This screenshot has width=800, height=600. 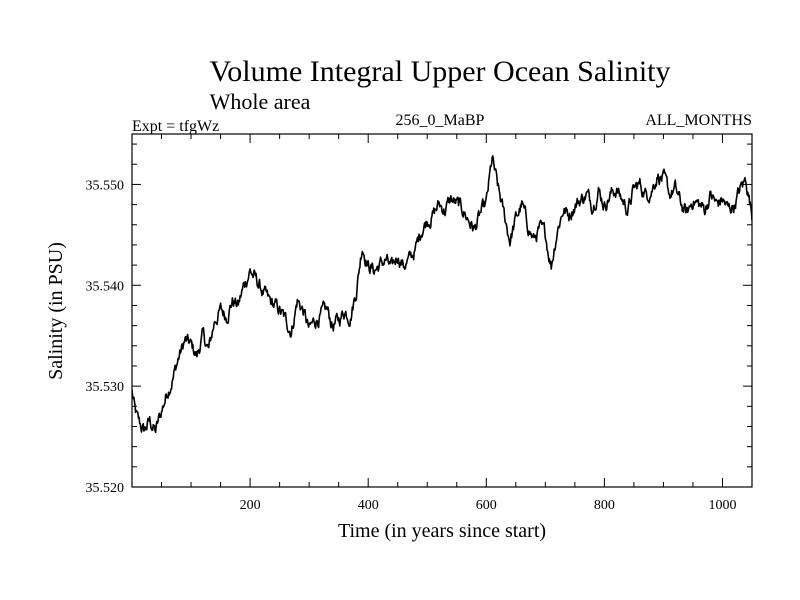 What do you see at coordinates (440, 71) in the screenshot?
I see `chart-title: Volume Integral Upper Ocean Salinity` at bounding box center [440, 71].